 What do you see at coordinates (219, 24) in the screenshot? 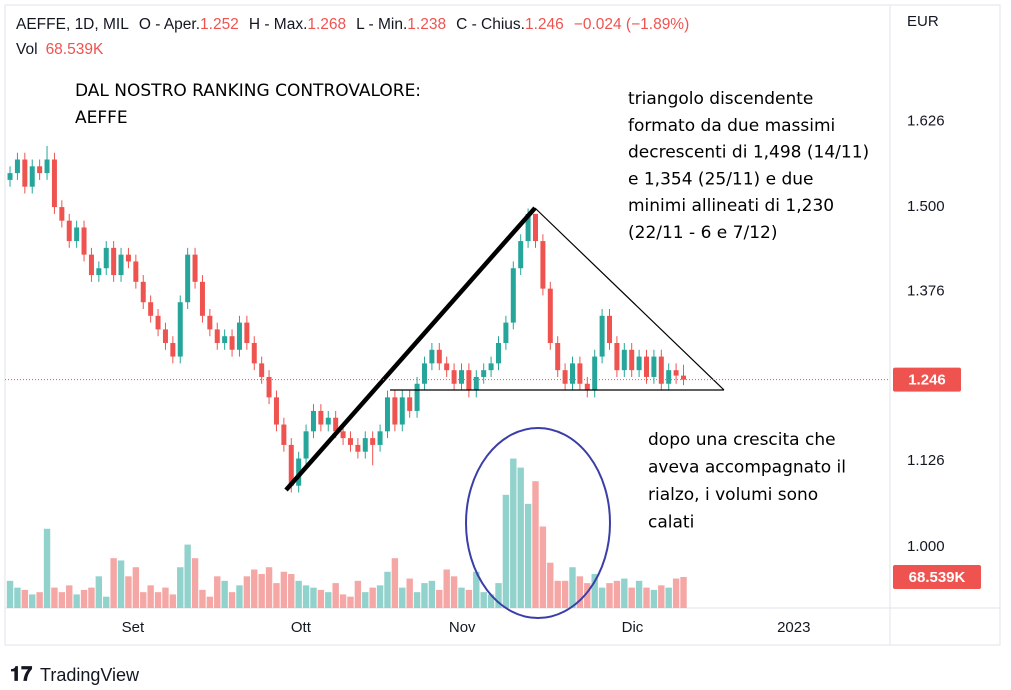
I see `ohlc-value: 1.252` at bounding box center [219, 24].